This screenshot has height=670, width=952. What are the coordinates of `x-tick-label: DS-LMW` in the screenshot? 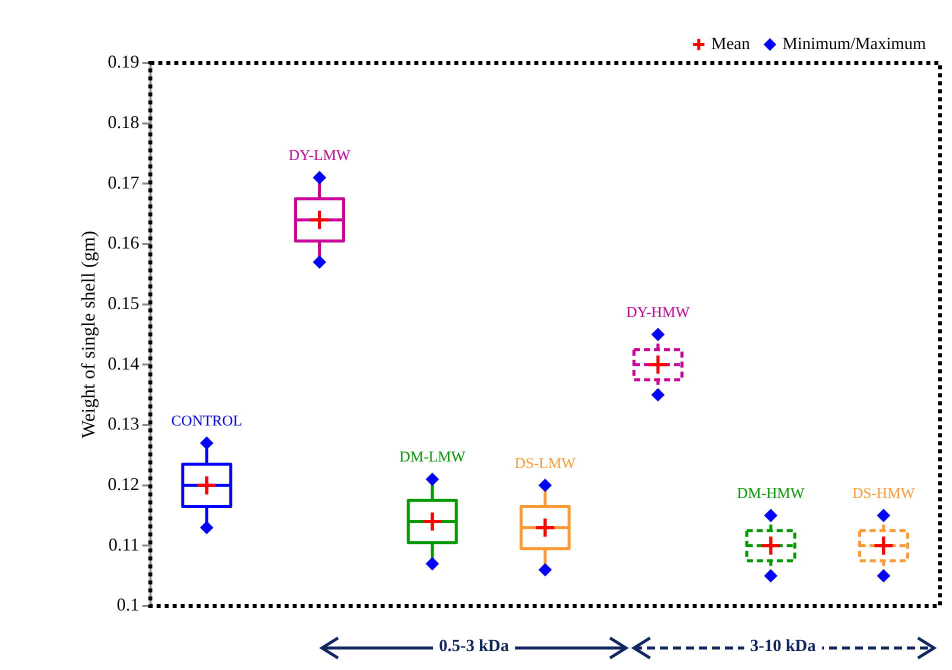 It's located at (545, 464).